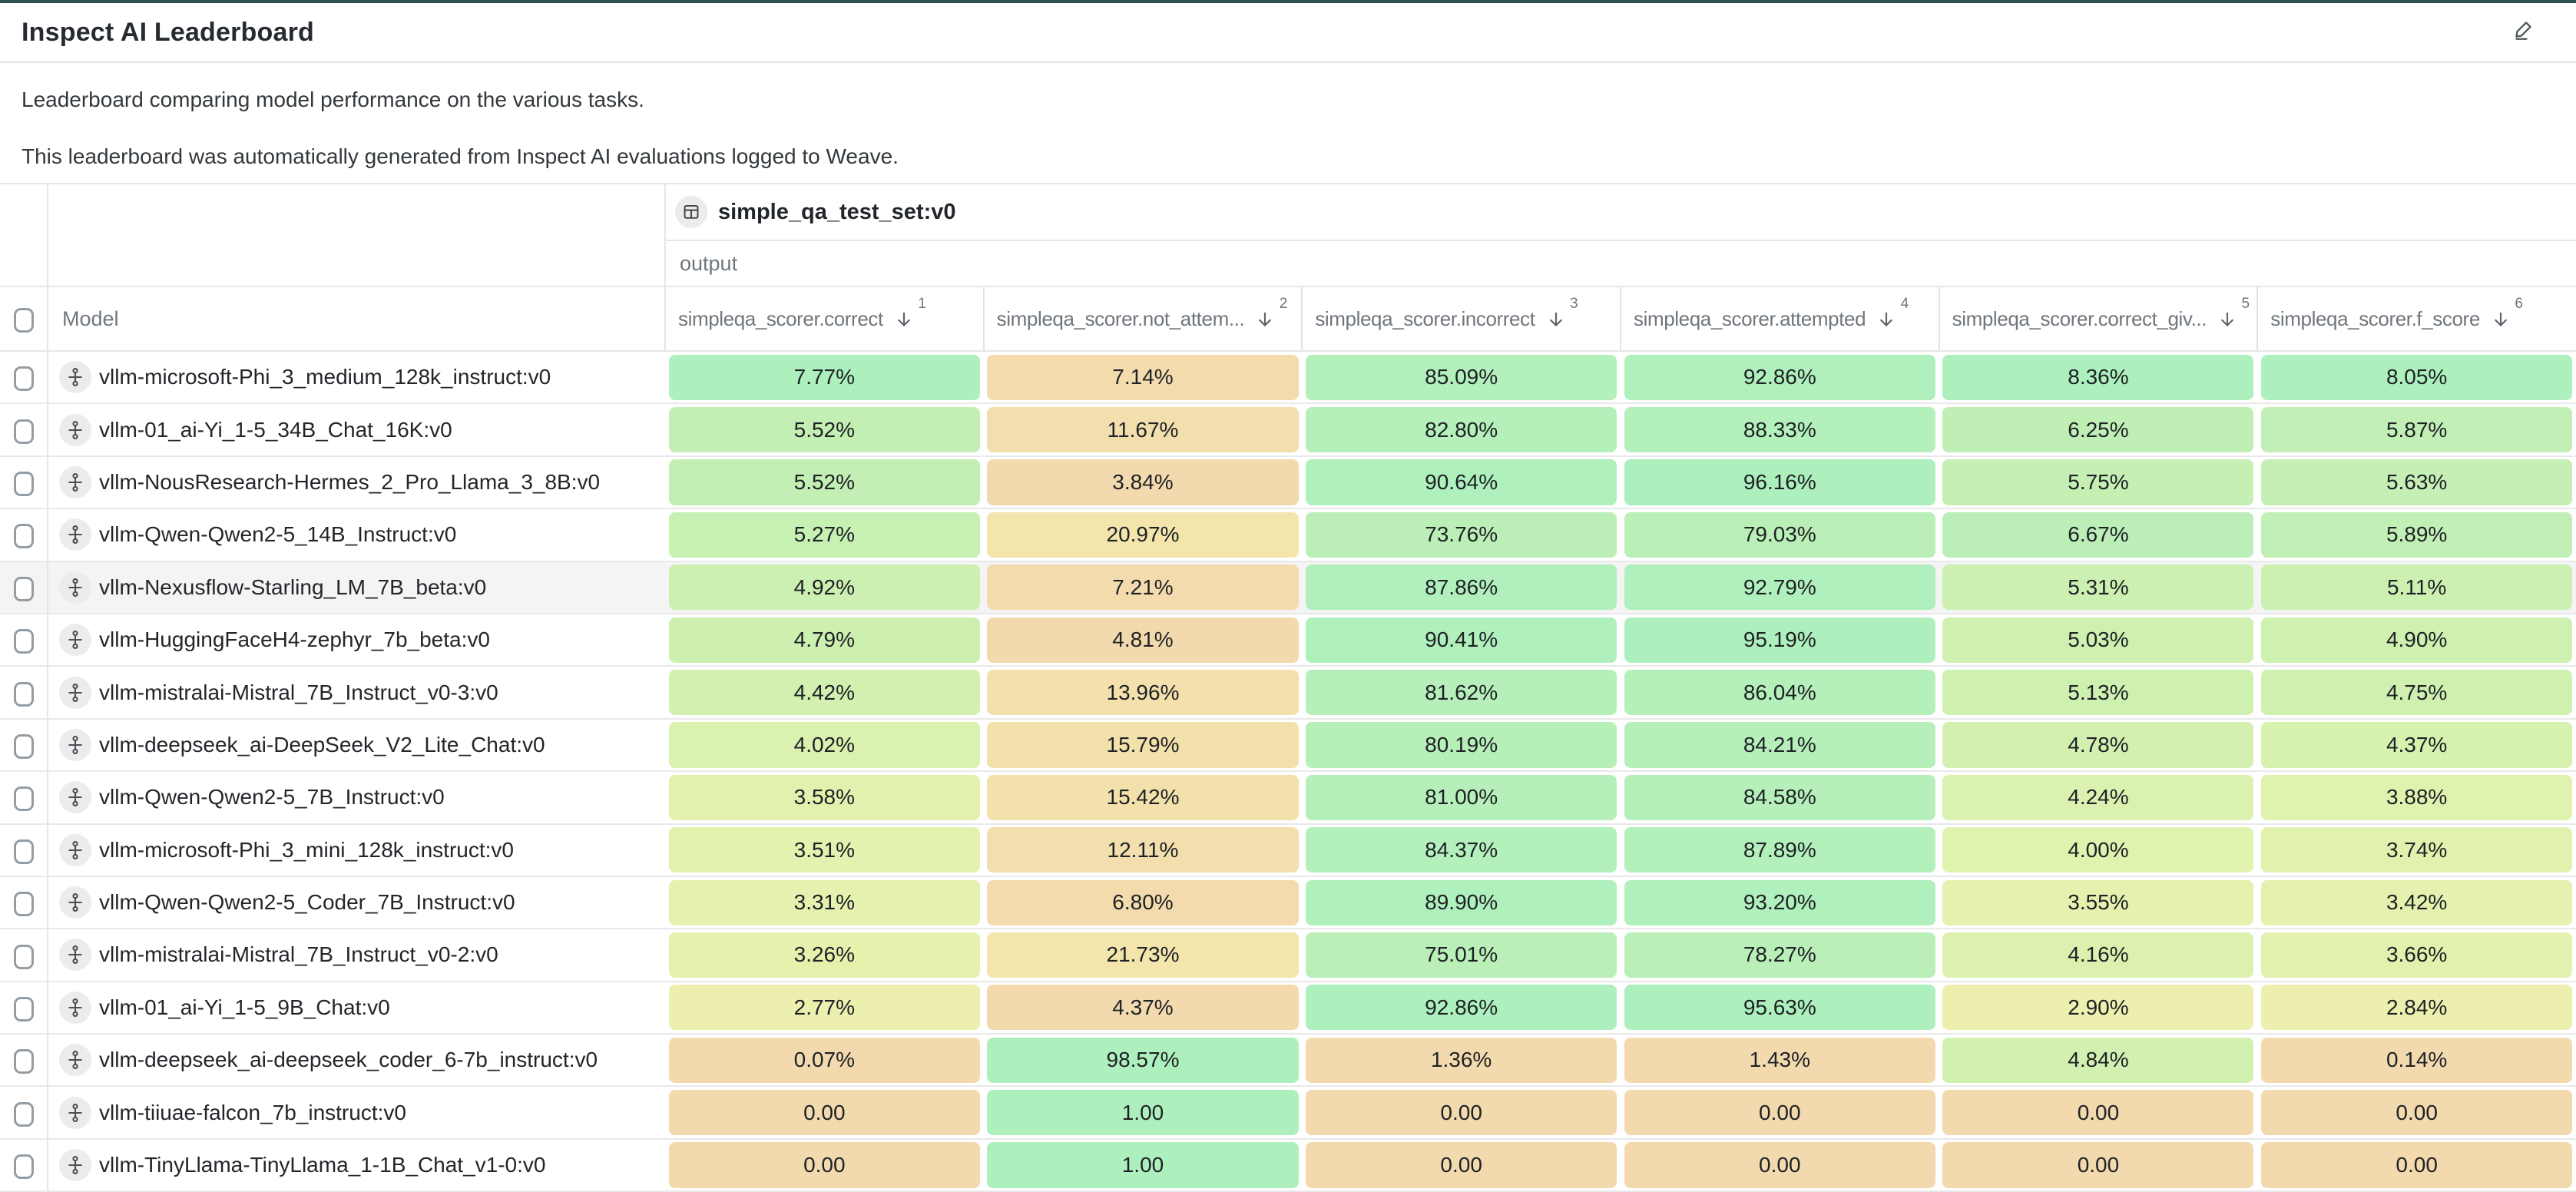 The image size is (2576, 1192). I want to click on score-cell: 21.73%, so click(1143, 955).